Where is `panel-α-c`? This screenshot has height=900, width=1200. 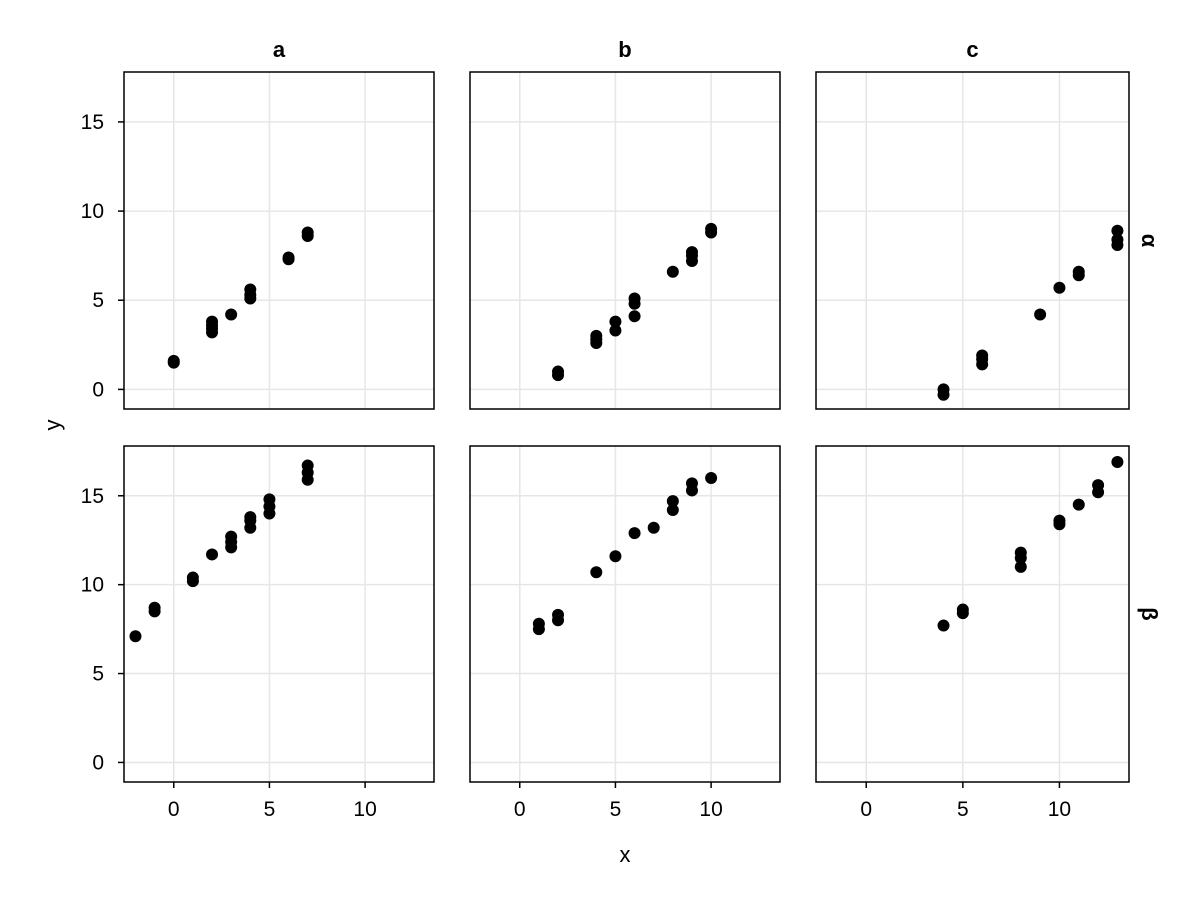
panel-α-c is located at coordinates (972, 240).